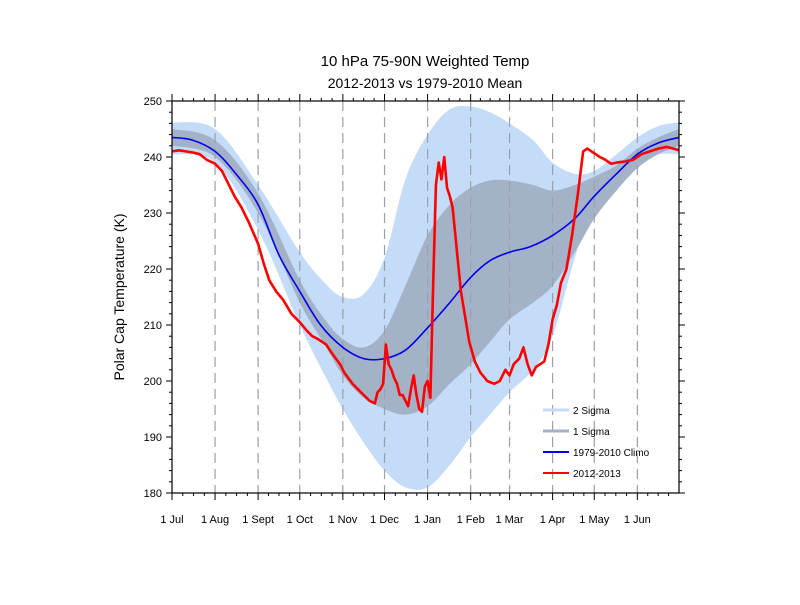  What do you see at coordinates (427, 520) in the screenshot?
I see `x-tick-label: 1 Jan` at bounding box center [427, 520].